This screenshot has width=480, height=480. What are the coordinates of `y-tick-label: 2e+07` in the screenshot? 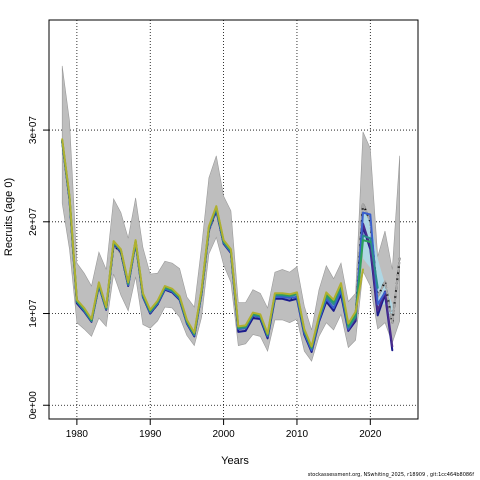 It's located at (33, 221).